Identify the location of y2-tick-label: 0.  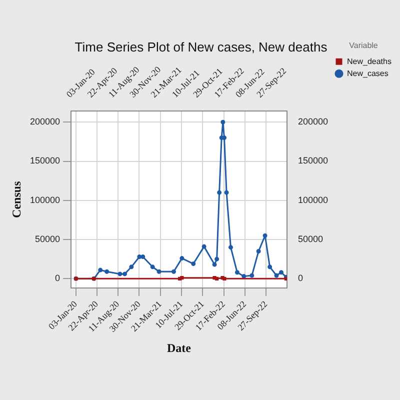
(300, 278).